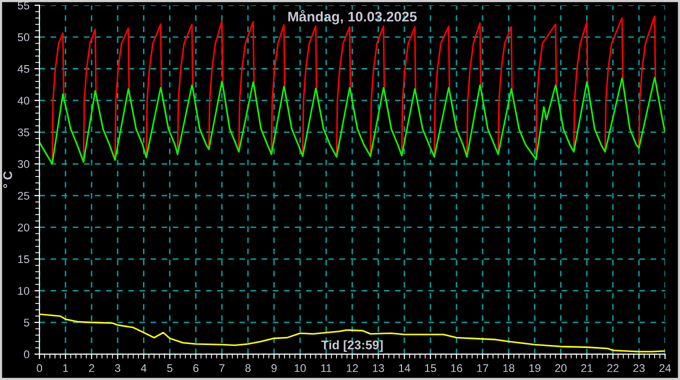 Image resolution: width=680 pixels, height=380 pixels. What do you see at coordinates (24, 132) in the screenshot?
I see `y-tick-label: 35` at bounding box center [24, 132].